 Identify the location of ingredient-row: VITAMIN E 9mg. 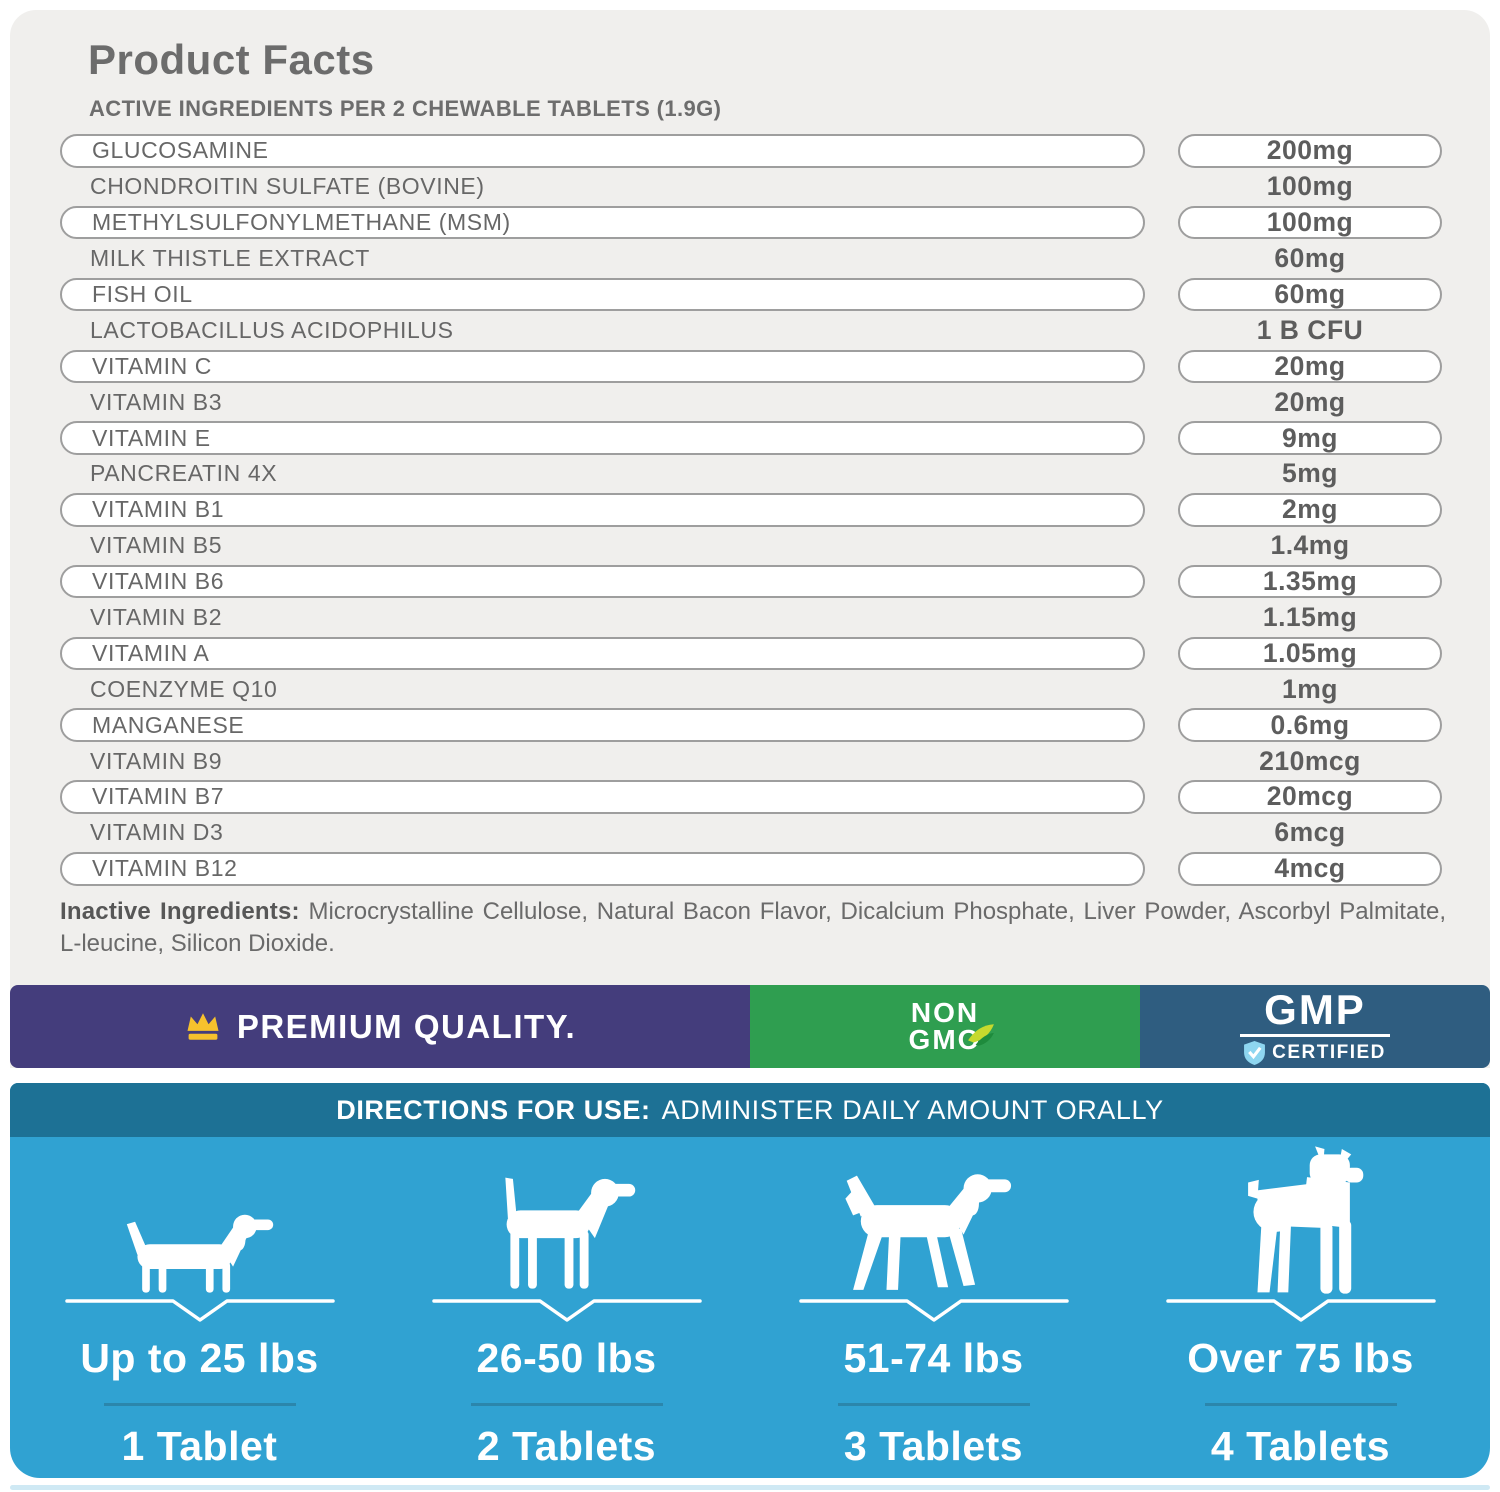
(751, 438).